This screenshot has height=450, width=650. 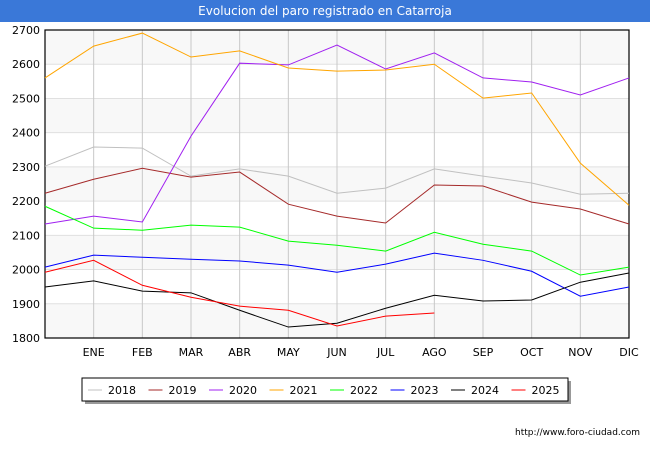 What do you see at coordinates (577, 433) in the screenshot?
I see `source-url: http://www.foro-ciudad.com` at bounding box center [577, 433].